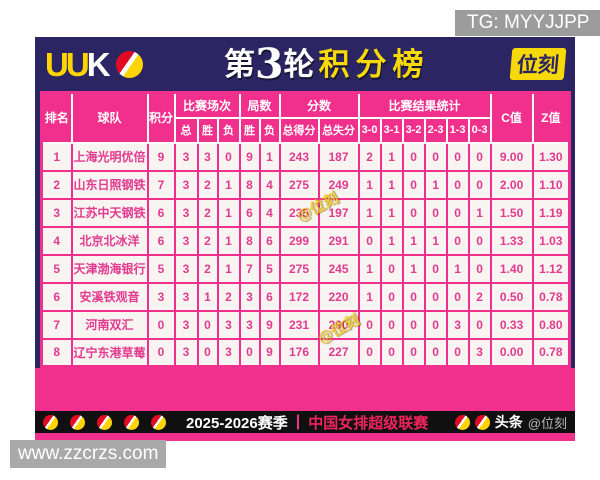  Describe the element at coordinates (305, 352) in the screenshot. I see `table-row: 8 辽宁东港草莓 0 3 0 3 0 9 176 227 0 0 0 0 0 3 0.00 0.78` at that location.